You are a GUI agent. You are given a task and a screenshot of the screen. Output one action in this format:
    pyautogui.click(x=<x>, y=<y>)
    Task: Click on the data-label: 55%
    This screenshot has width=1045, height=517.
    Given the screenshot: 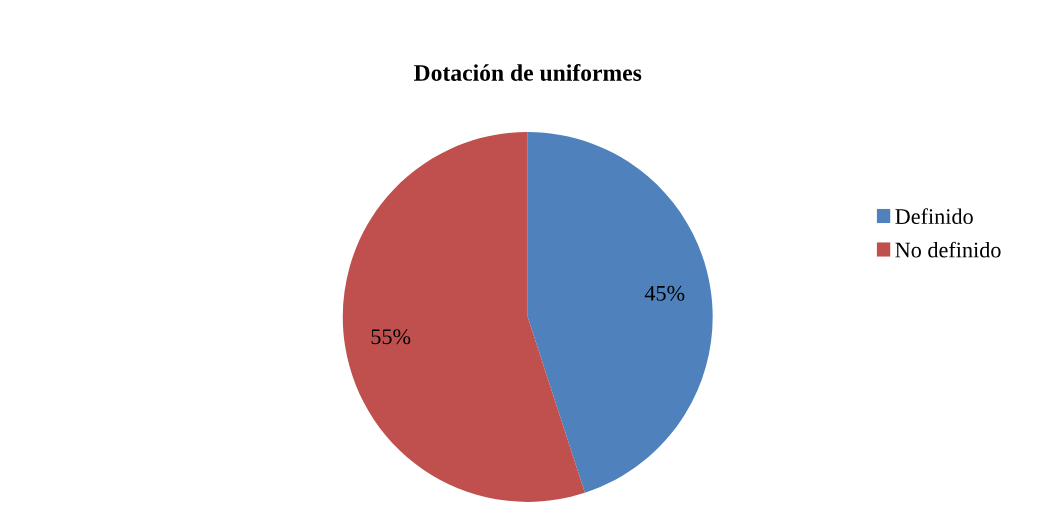 What is the action you would take?
    pyautogui.click(x=391, y=337)
    